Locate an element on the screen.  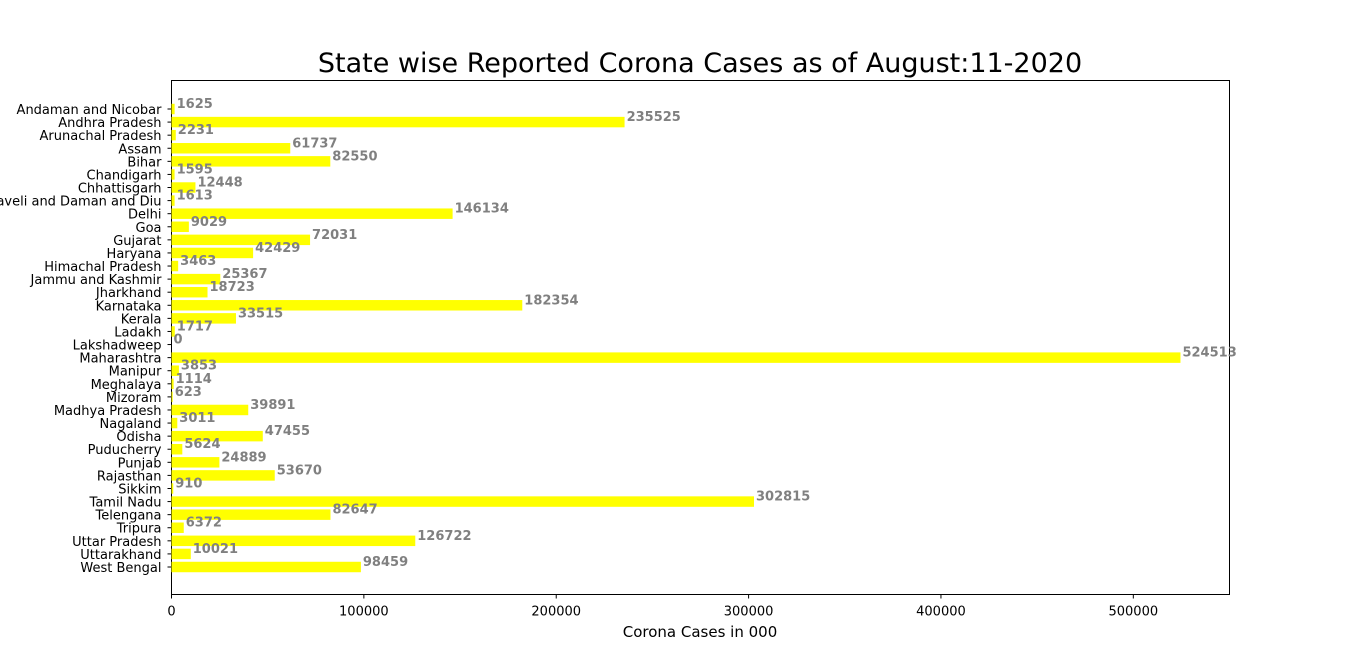
y-tick-label: Gujarat is located at coordinates (137, 241).